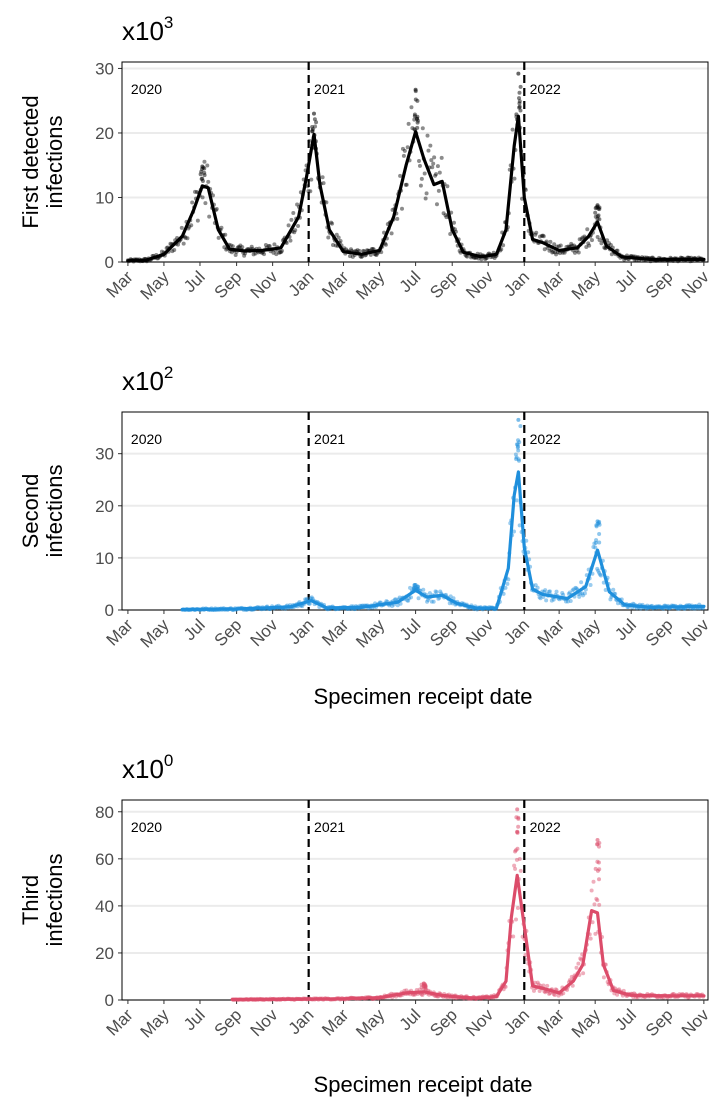 Image resolution: width=717 pixels, height=1099 pixels. I want to click on scale-base: x10, so click(143, 381).